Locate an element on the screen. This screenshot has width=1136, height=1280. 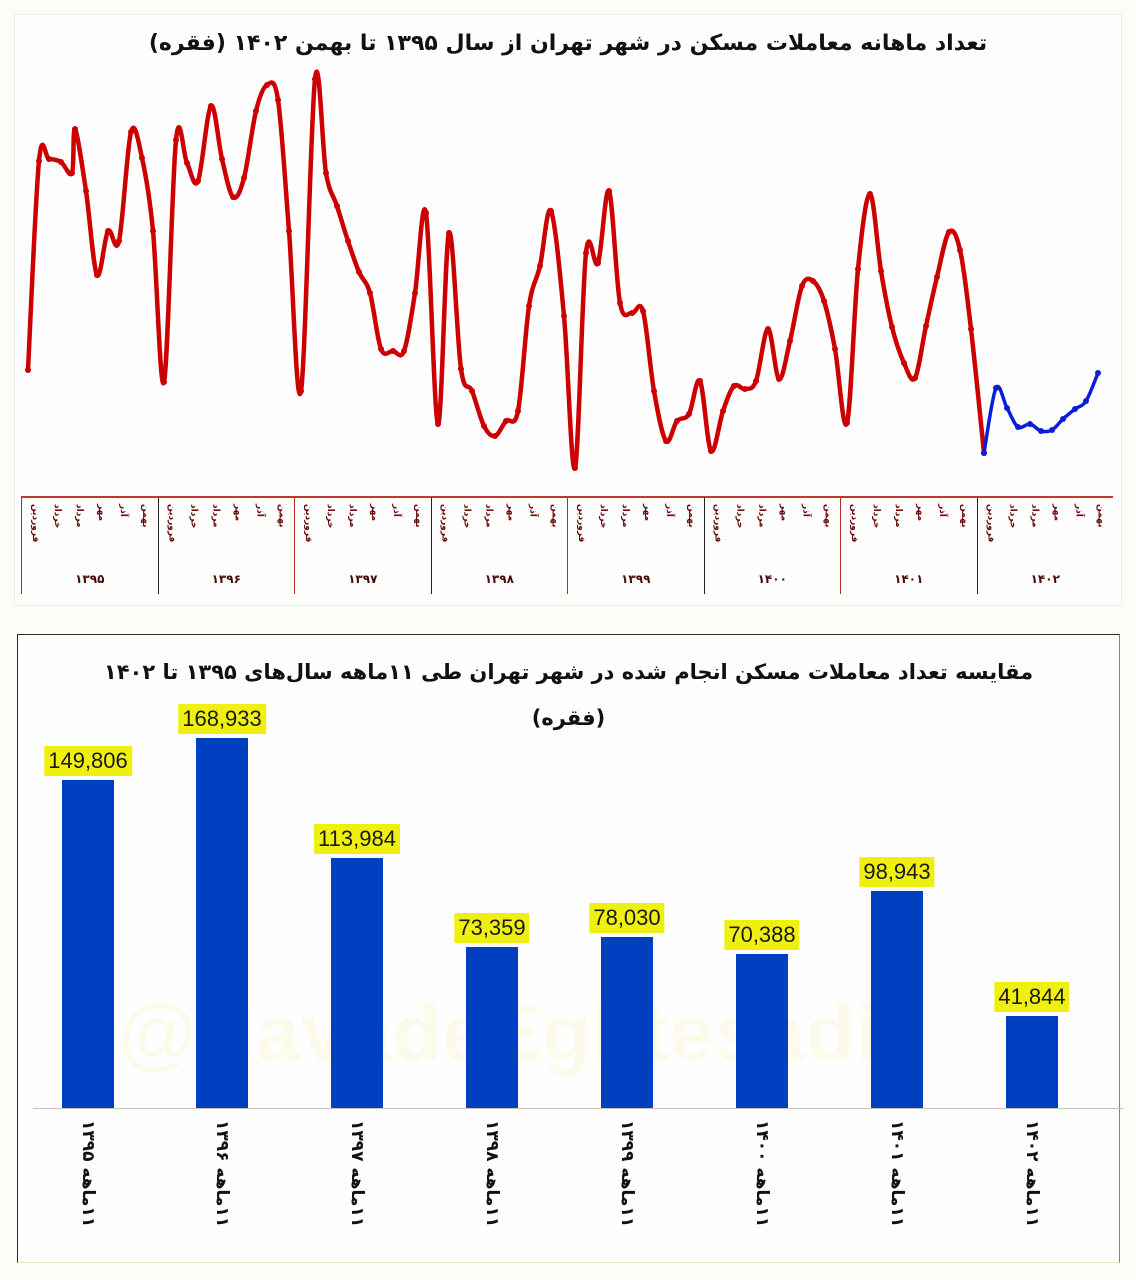
bar-chart-title-line2: (فقره) is located at coordinates (568, 718).